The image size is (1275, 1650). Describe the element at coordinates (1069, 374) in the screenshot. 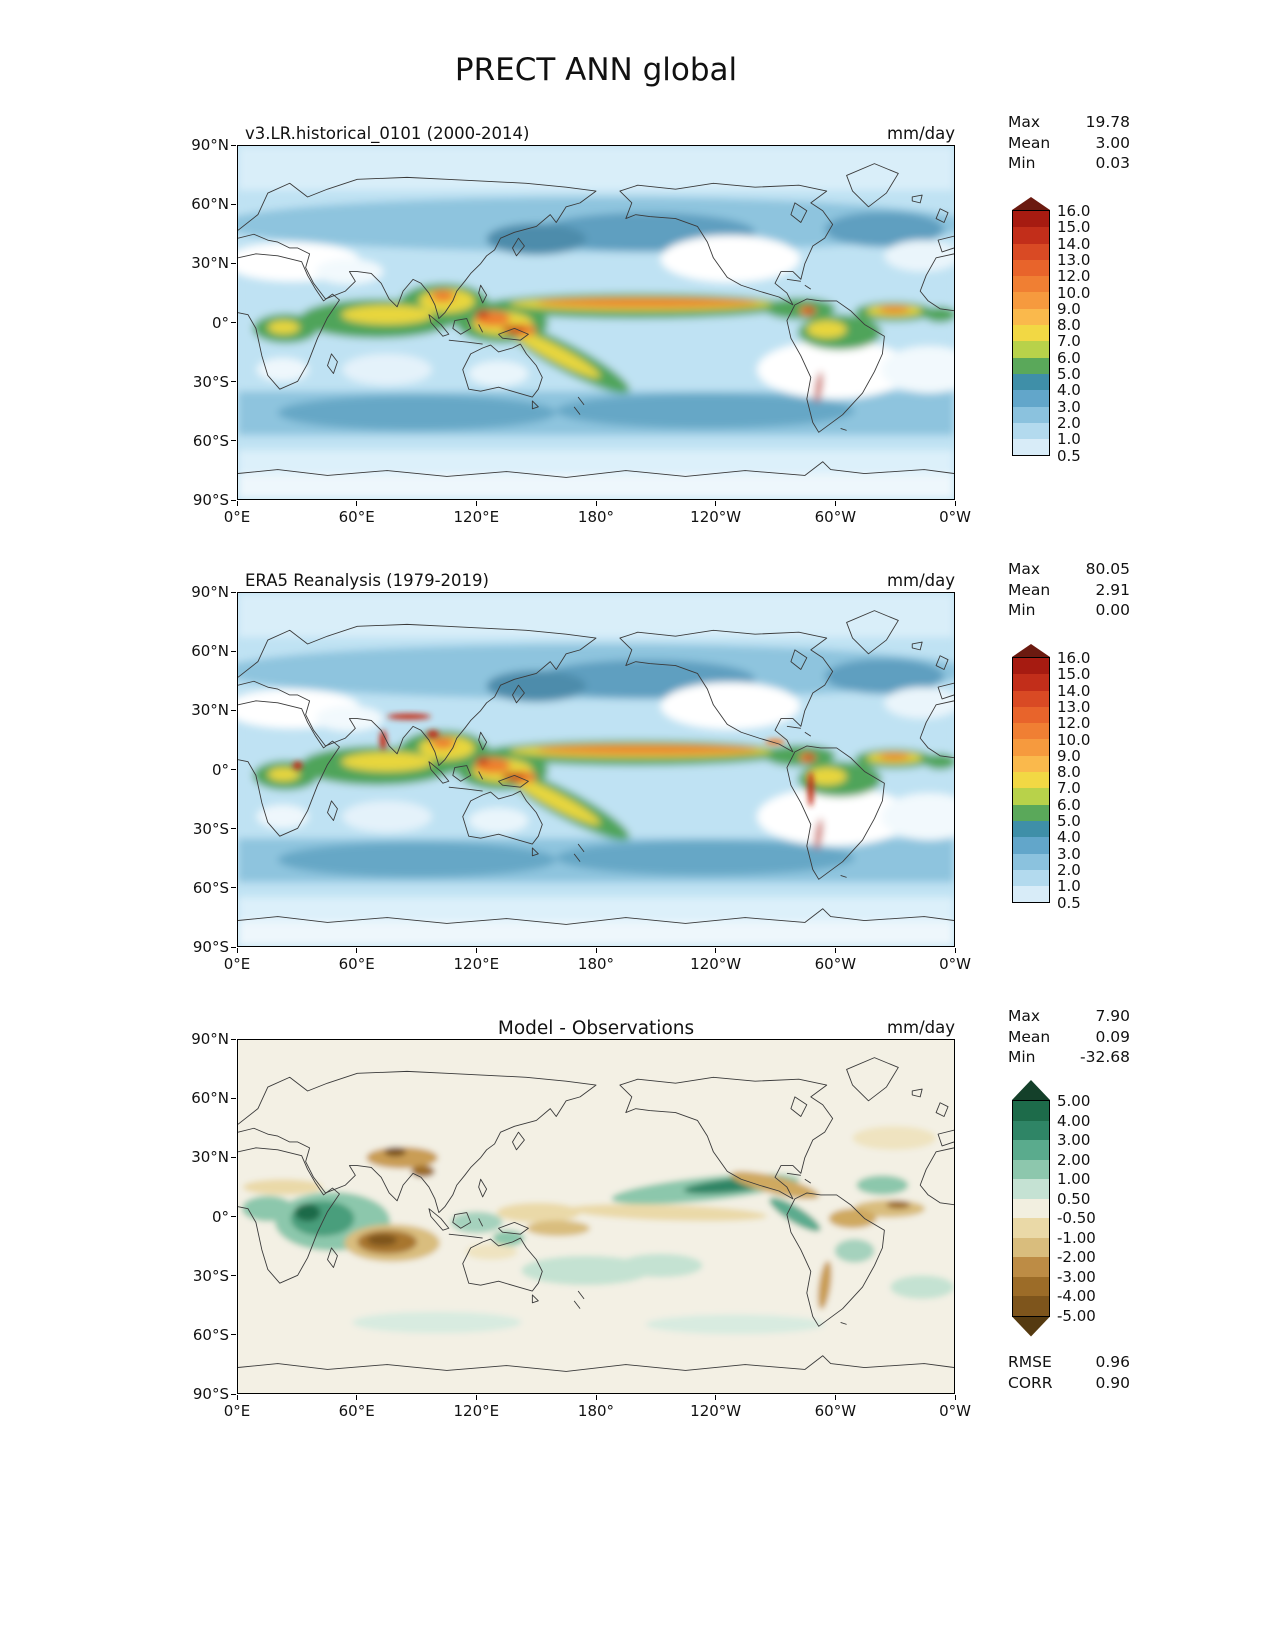

I see `colorbar-tick-label: 5.0` at that location.